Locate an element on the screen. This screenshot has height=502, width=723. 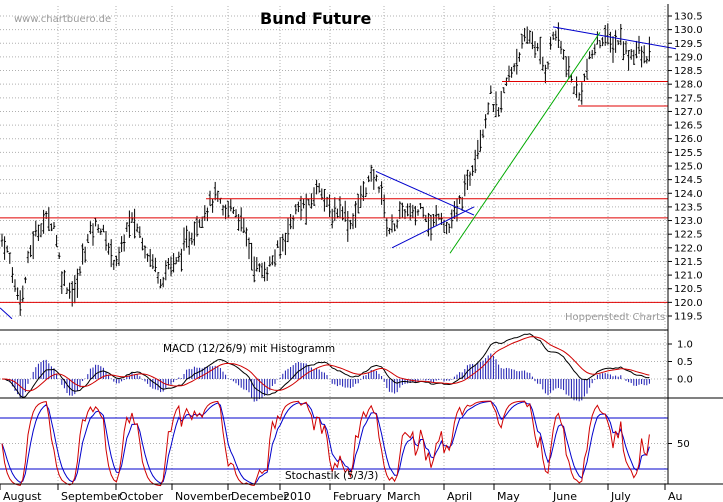
price-tick-label: 130.5 is located at coordinates (688, 17).